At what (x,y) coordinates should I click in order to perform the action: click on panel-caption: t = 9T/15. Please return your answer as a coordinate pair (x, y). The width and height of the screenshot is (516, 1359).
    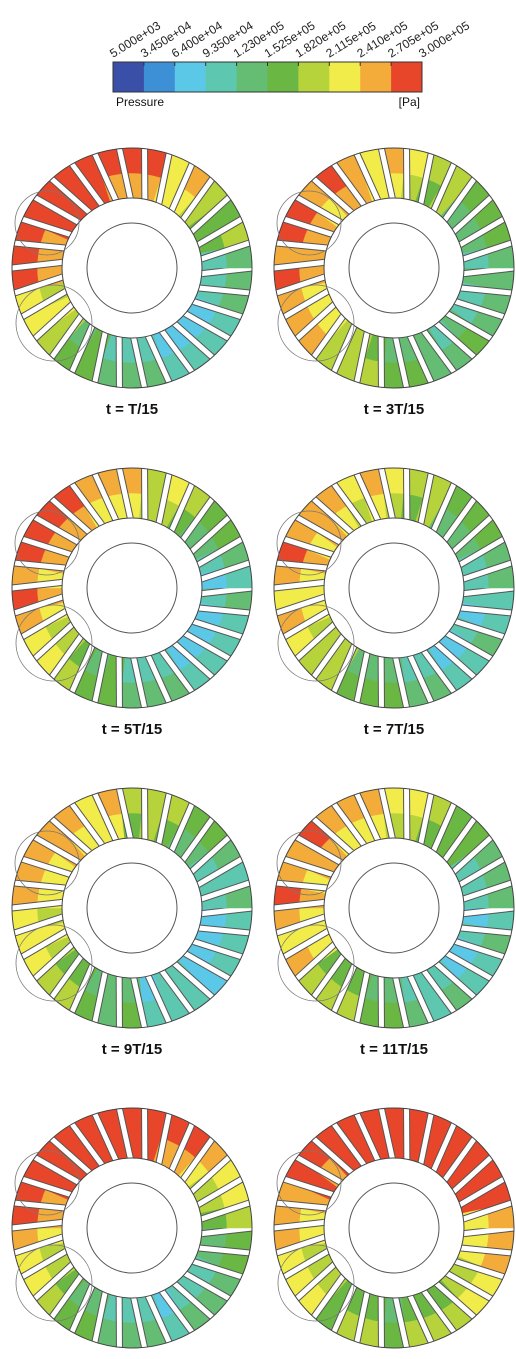
    Looking at the image, I should click on (132, 1049).